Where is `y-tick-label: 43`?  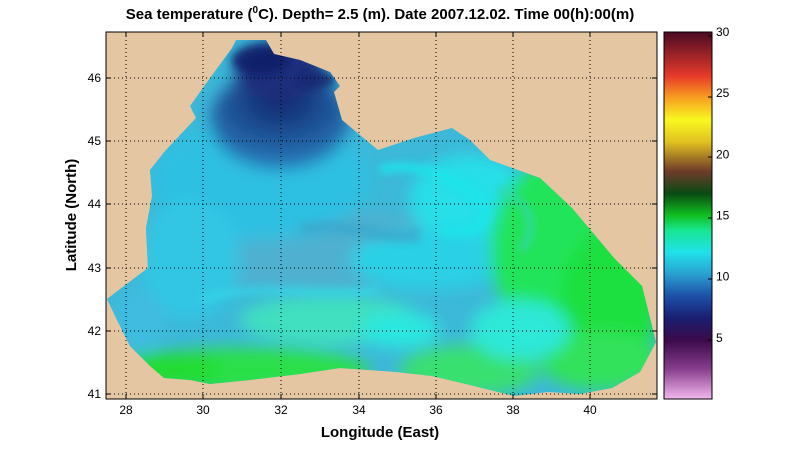 y-tick-label: 43 is located at coordinates (95, 268).